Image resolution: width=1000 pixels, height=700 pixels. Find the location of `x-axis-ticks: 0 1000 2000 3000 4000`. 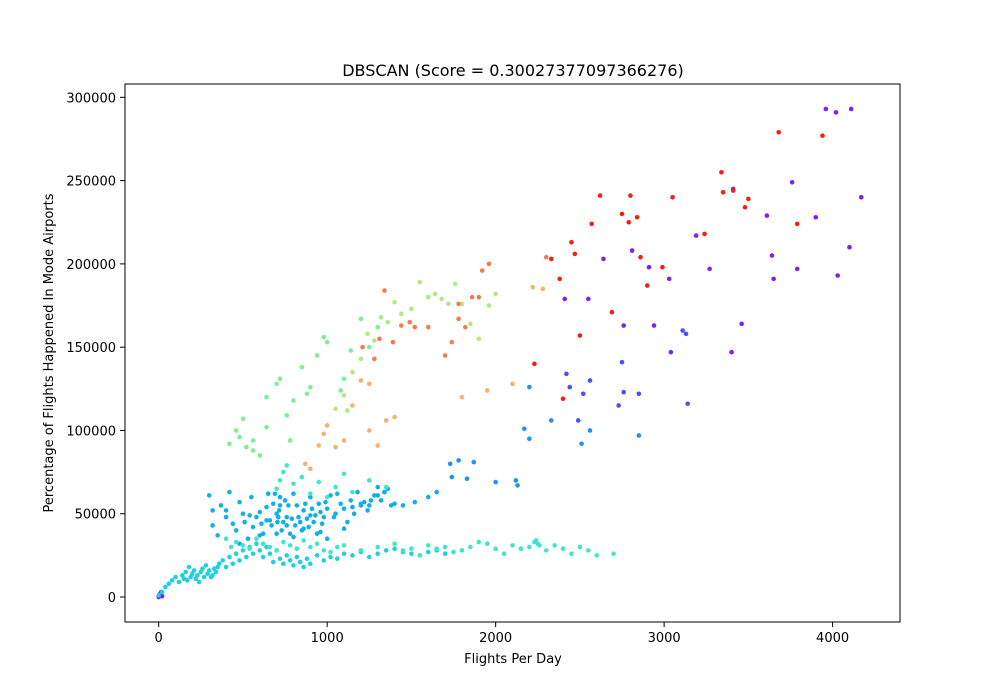

x-axis-ticks: 0 1000 2000 3000 4000 is located at coordinates (502, 634).